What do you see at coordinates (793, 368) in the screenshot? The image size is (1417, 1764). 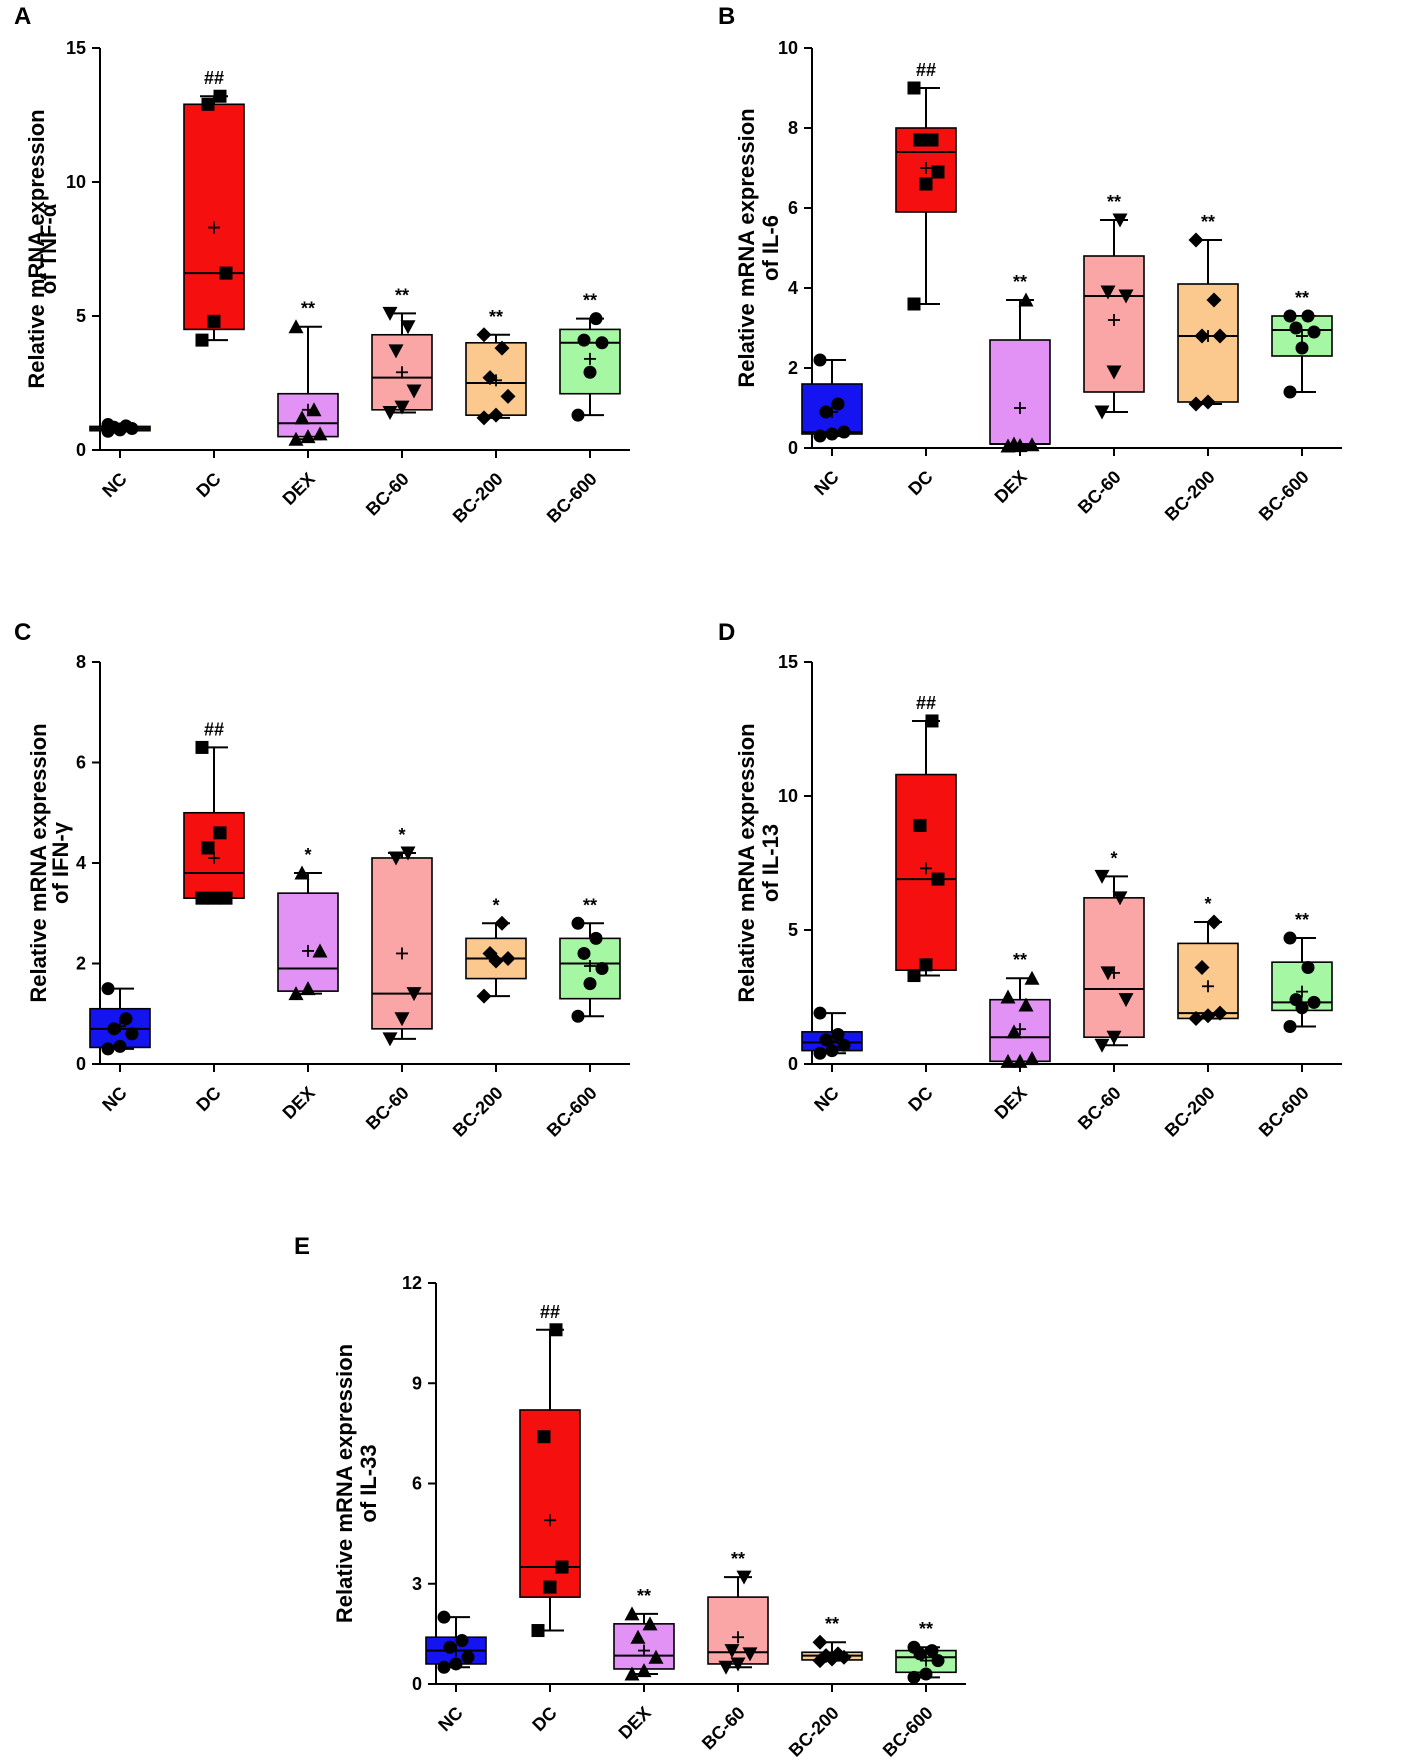 I see `y-tick-label: 2` at bounding box center [793, 368].